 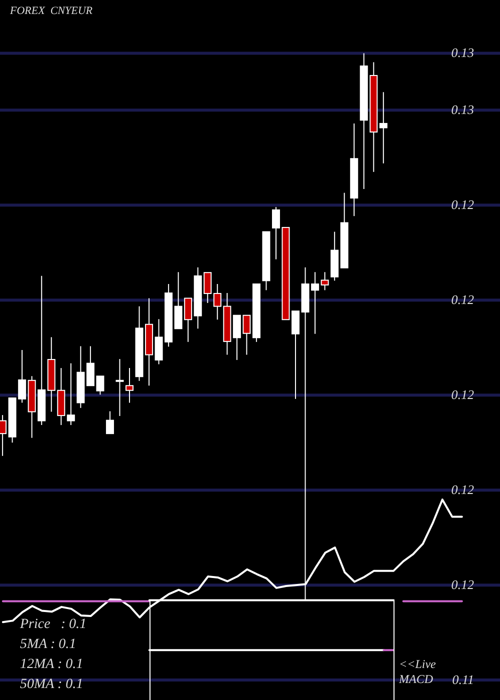 I want to click on annotation: 12MA : 0.1, so click(x=52, y=665).